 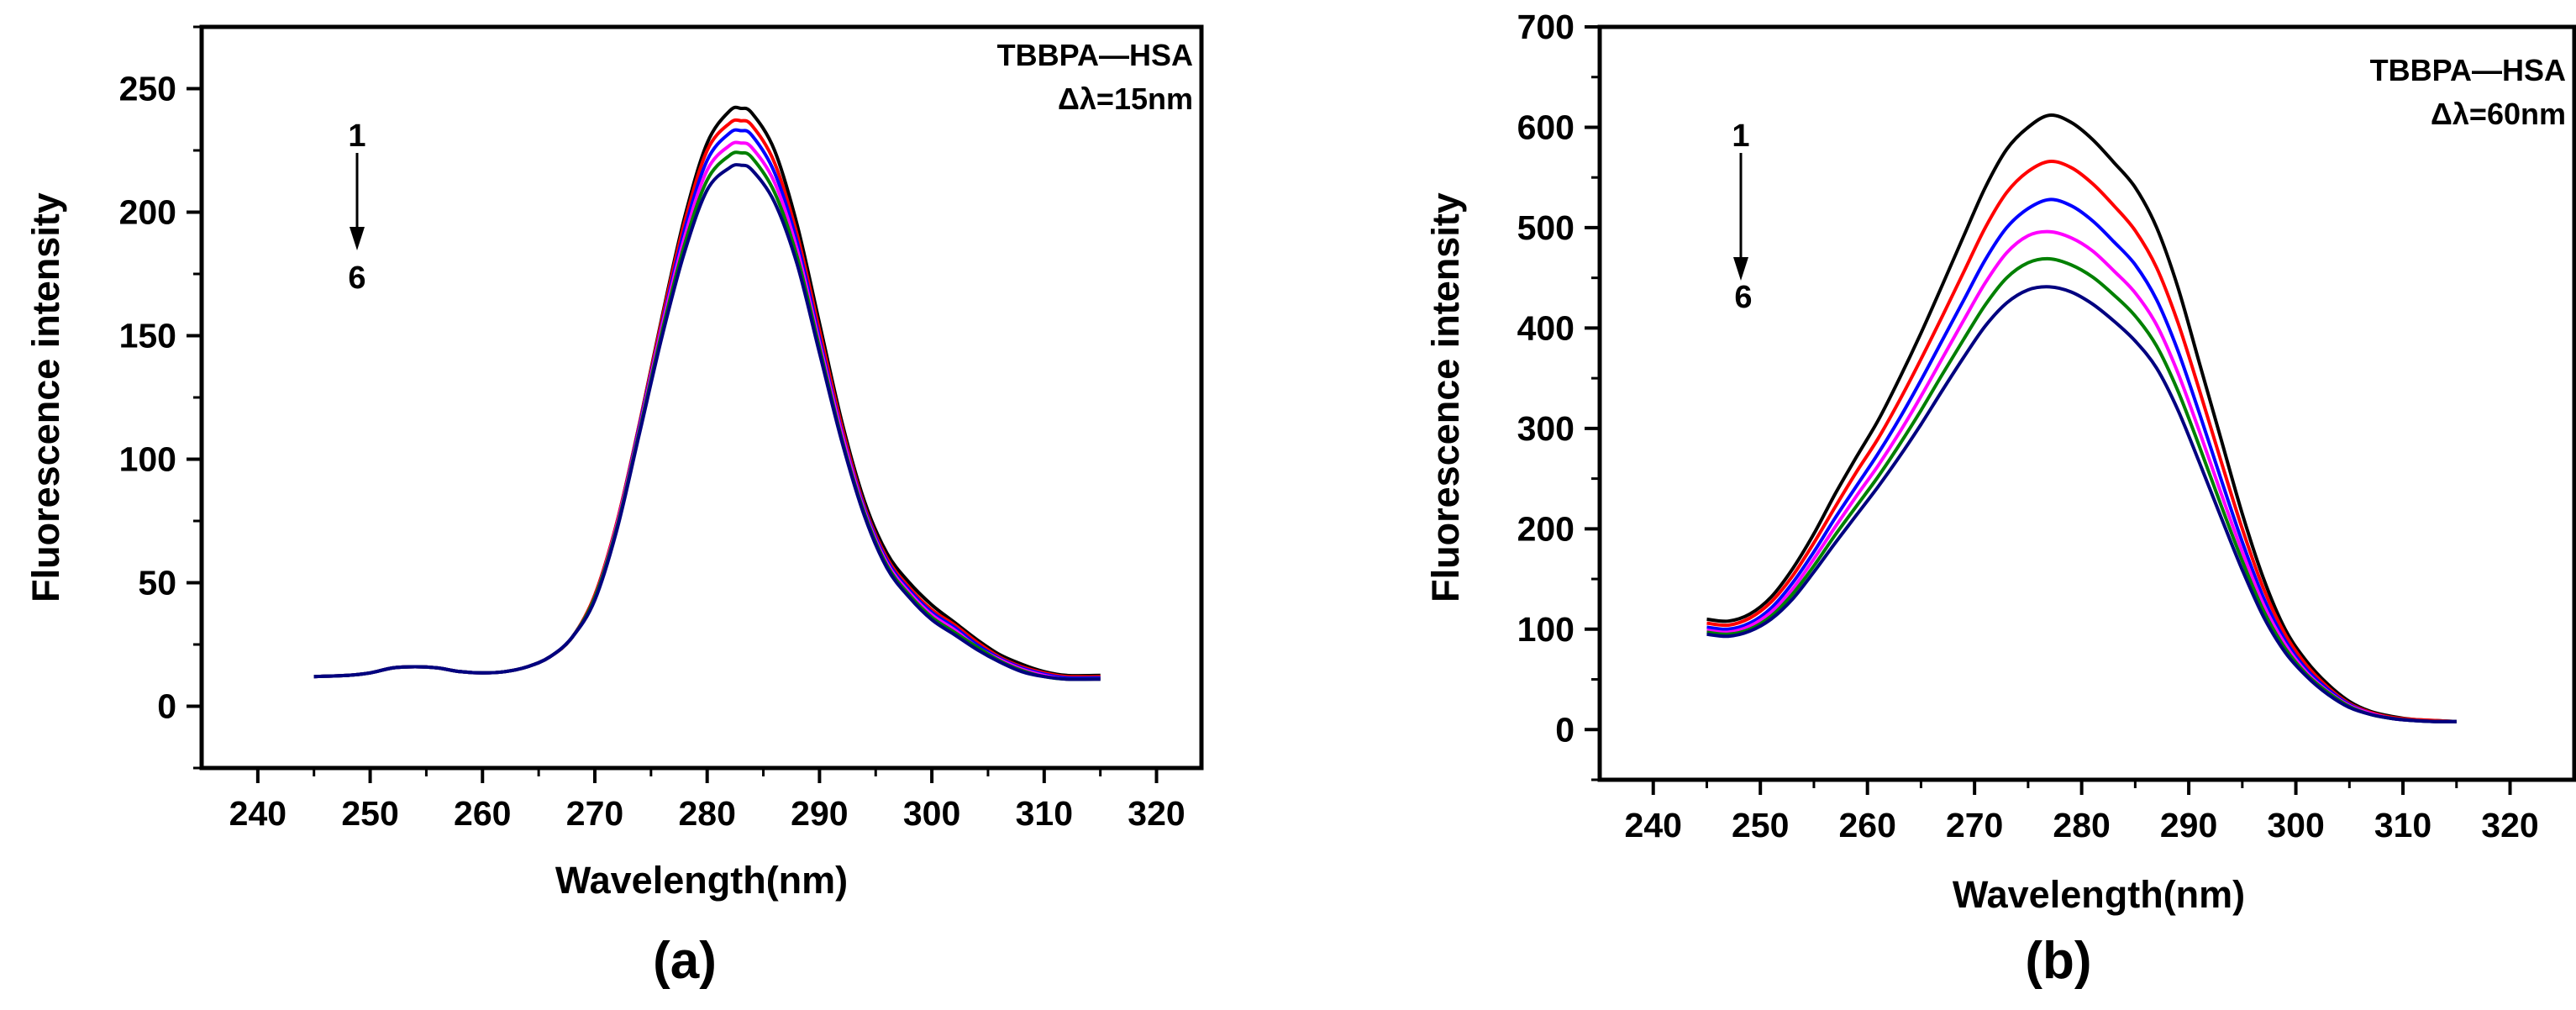 What do you see at coordinates (2058, 961) in the screenshot?
I see `panel-label: (b)` at bounding box center [2058, 961].